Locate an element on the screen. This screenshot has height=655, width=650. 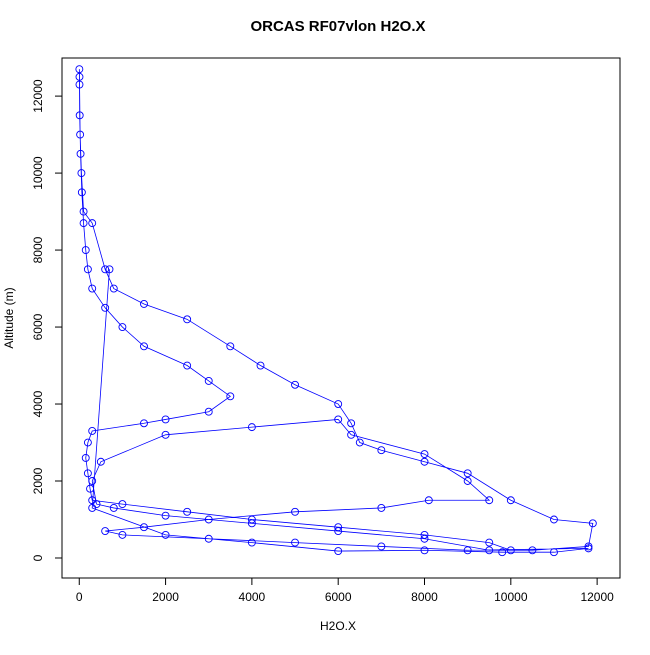
chart-title: ORCAS RF07vlon H2O.X is located at coordinates (337, 26).